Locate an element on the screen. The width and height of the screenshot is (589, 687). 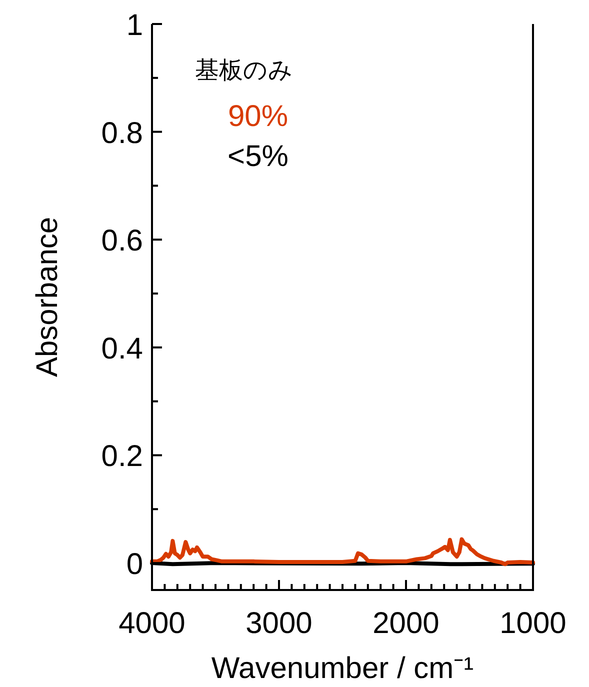
x-tick-label: 1000 is located at coordinates (533, 623).